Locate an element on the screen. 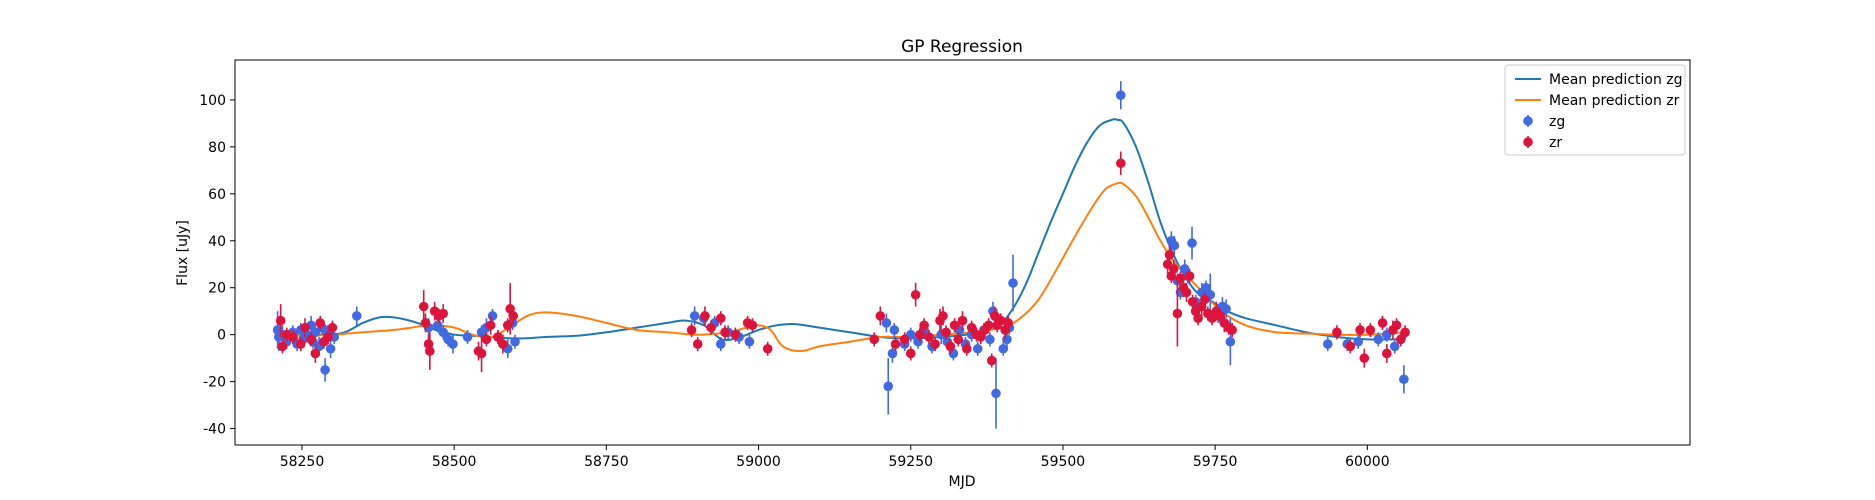 This screenshot has height=500, width=1875. y-tick-label: 100 is located at coordinates (212, 101).